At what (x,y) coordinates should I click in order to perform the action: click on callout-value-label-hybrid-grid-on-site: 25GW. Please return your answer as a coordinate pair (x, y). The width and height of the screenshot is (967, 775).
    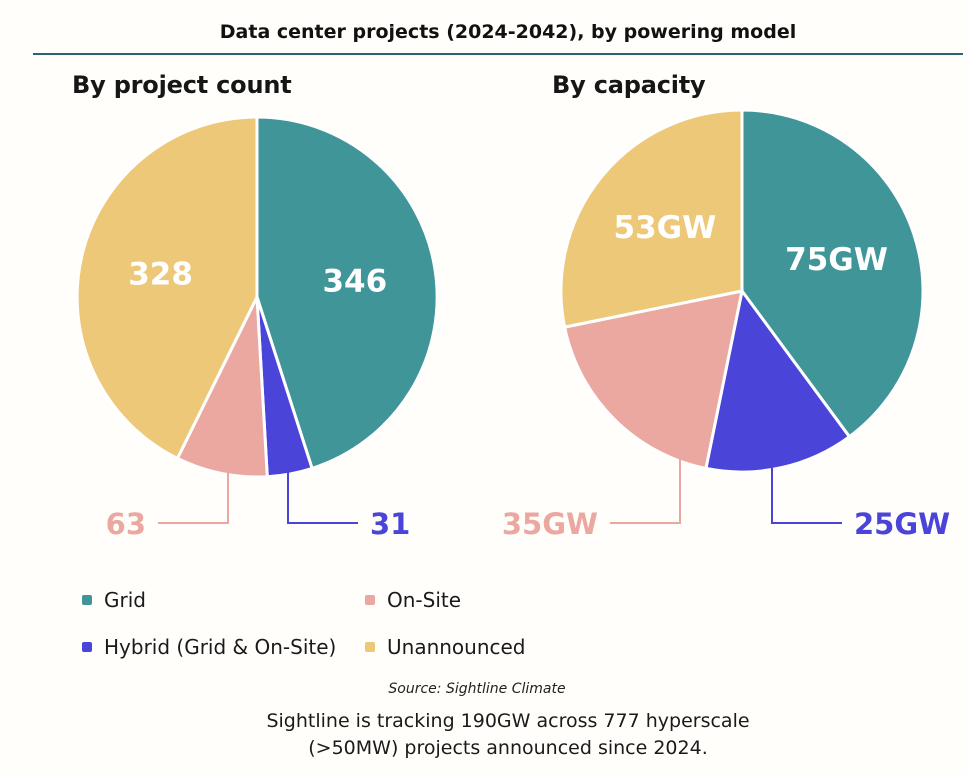
    Looking at the image, I should click on (902, 524).